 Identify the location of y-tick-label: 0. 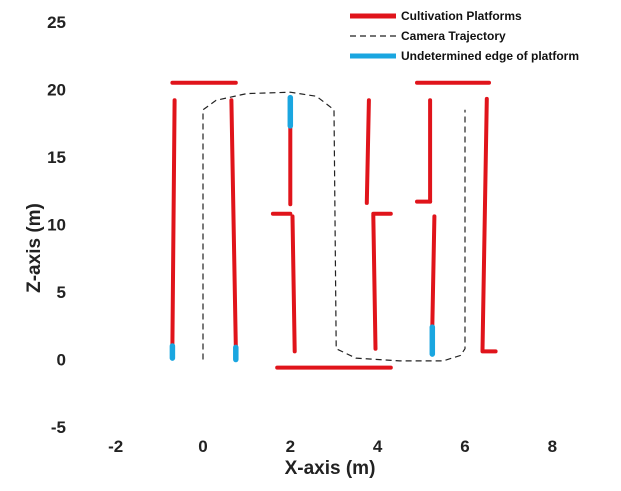
(61, 360).